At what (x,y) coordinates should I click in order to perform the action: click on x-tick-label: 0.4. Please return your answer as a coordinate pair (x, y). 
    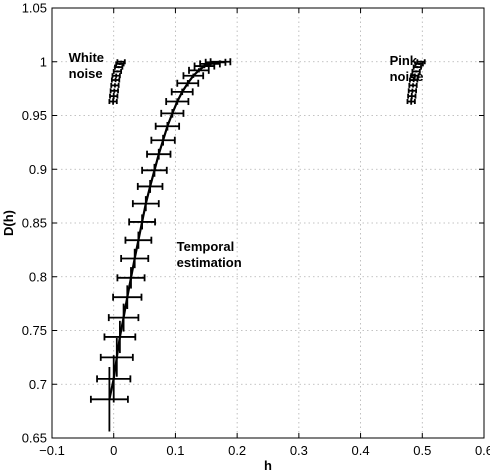
    Looking at the image, I should click on (361, 450).